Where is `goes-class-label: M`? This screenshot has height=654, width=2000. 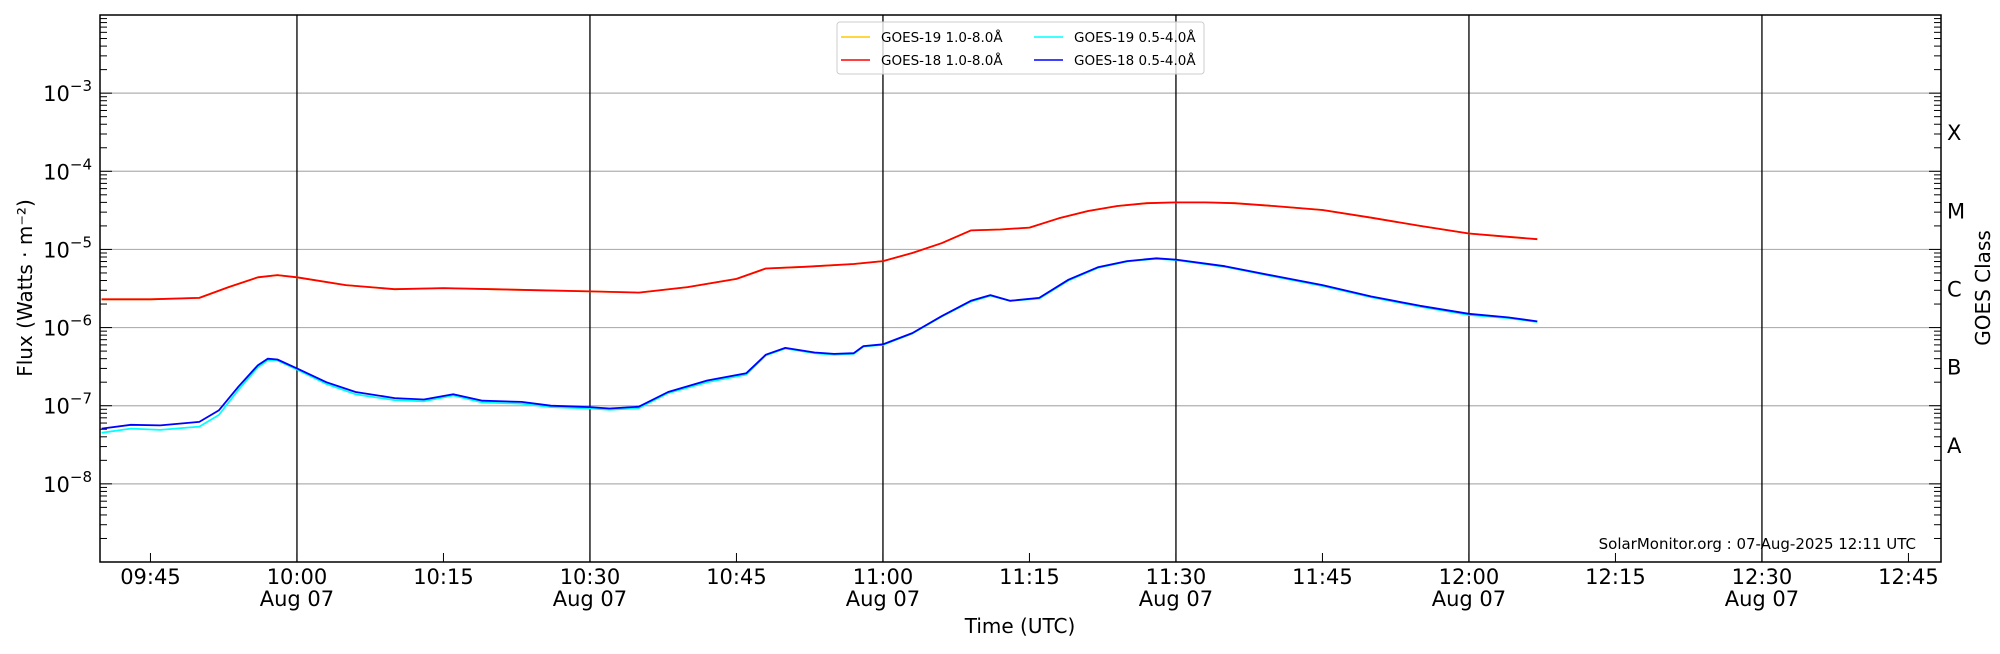 goes-class-label: M is located at coordinates (1956, 211).